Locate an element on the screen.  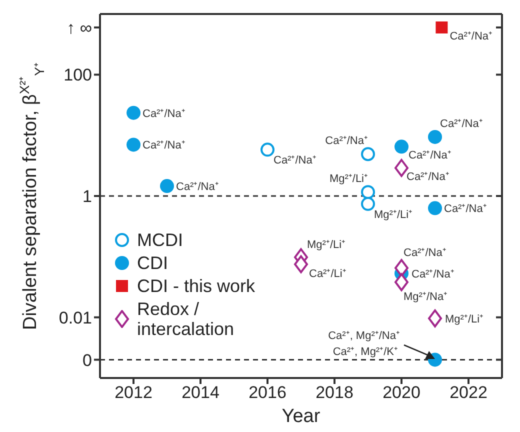
x-tick-label: 2016 is located at coordinates (267, 392).